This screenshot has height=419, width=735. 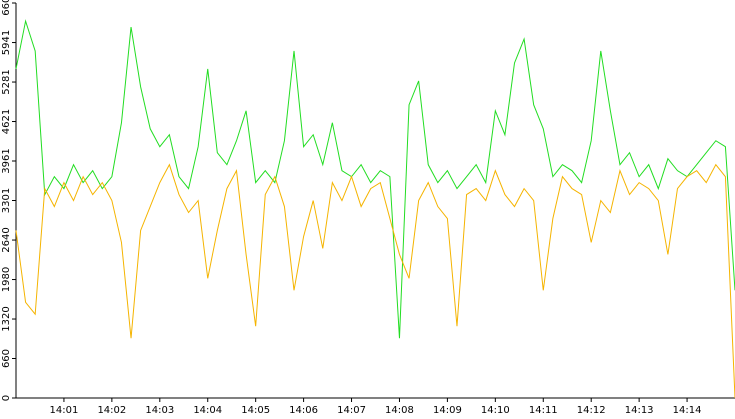 I want to click on y-tick-label: 5941, so click(x=6, y=42).